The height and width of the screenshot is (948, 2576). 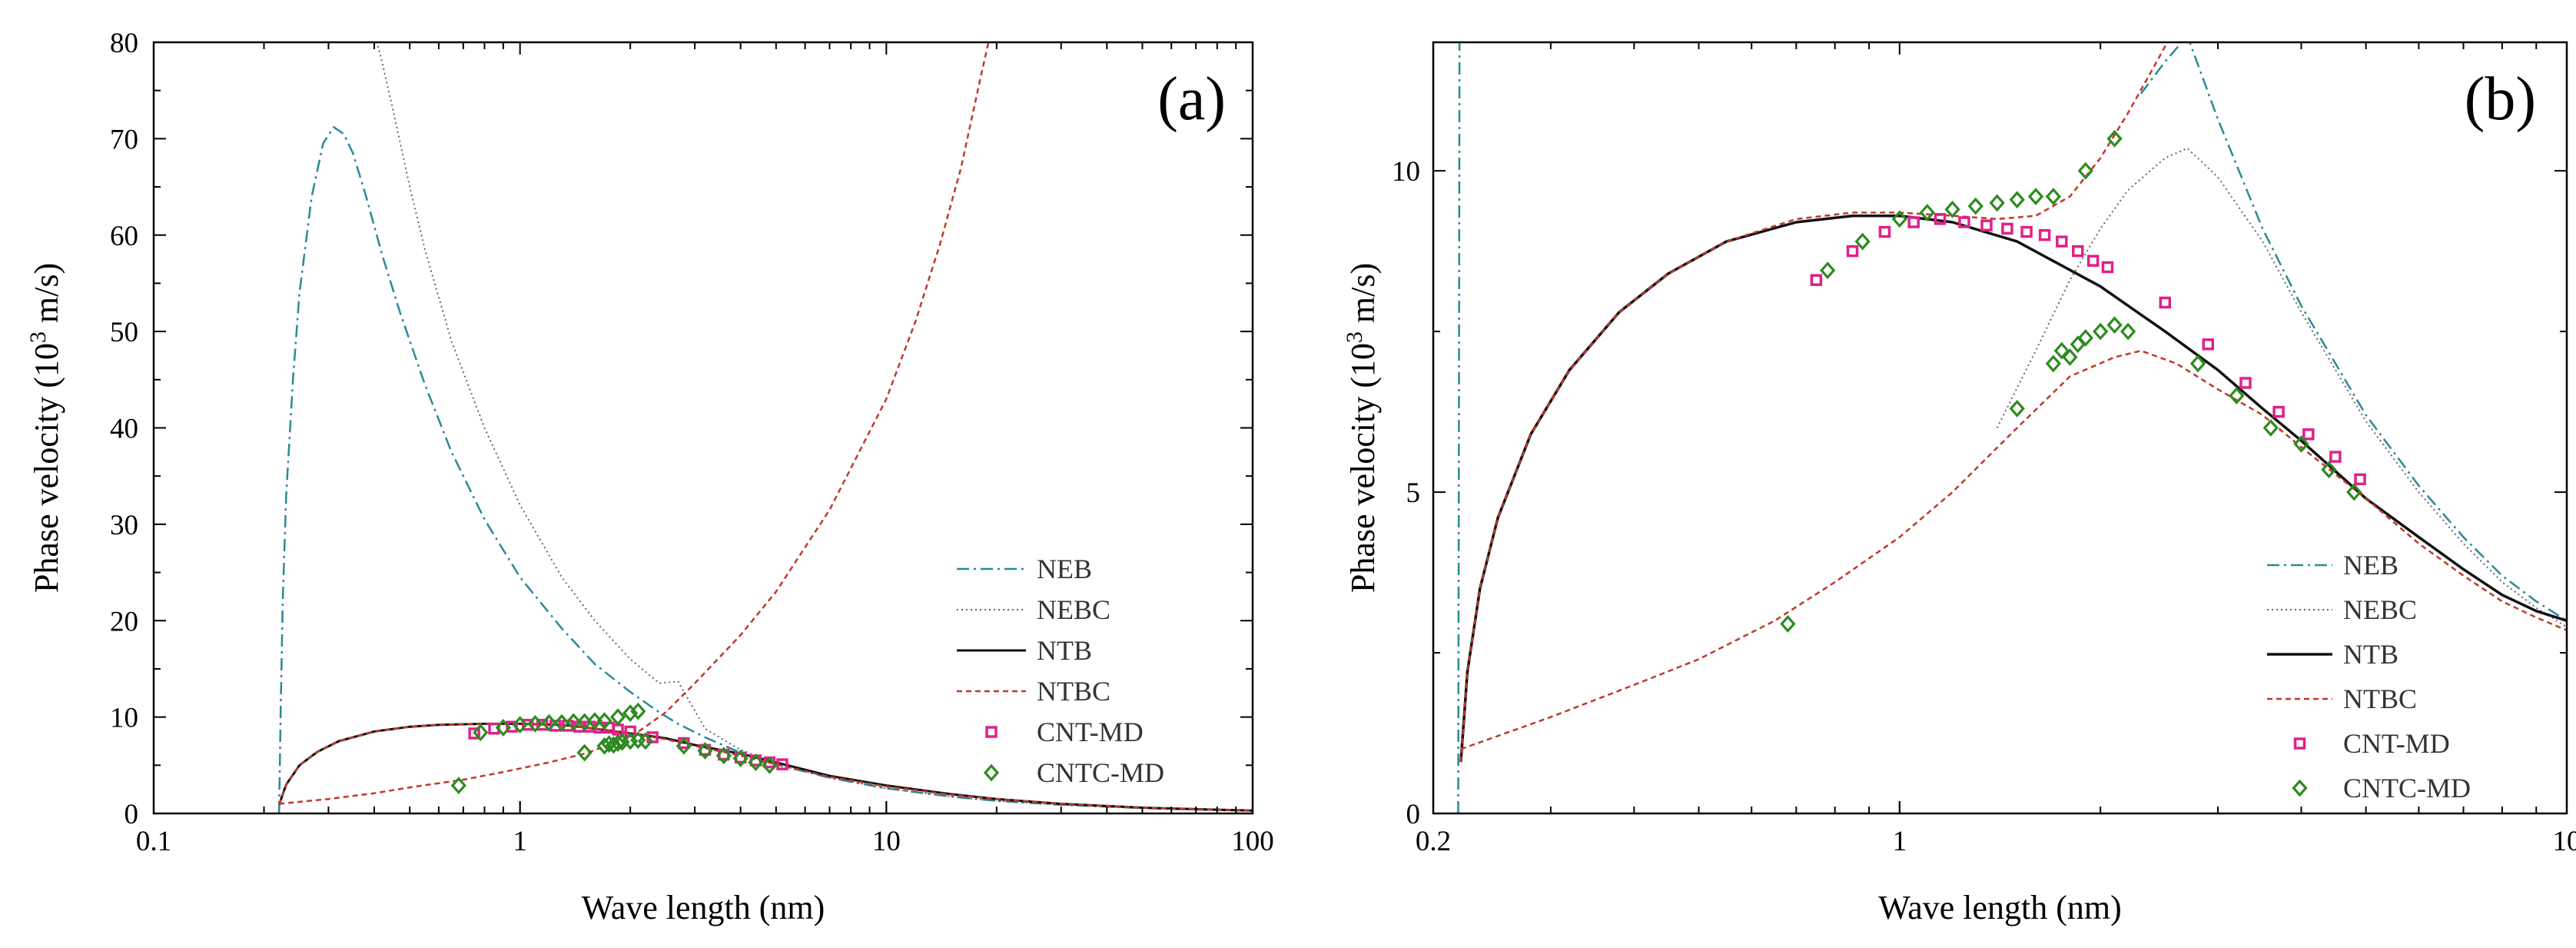 What do you see at coordinates (2396, 743) in the screenshot?
I see `legend-label: CNT-MD` at bounding box center [2396, 743].